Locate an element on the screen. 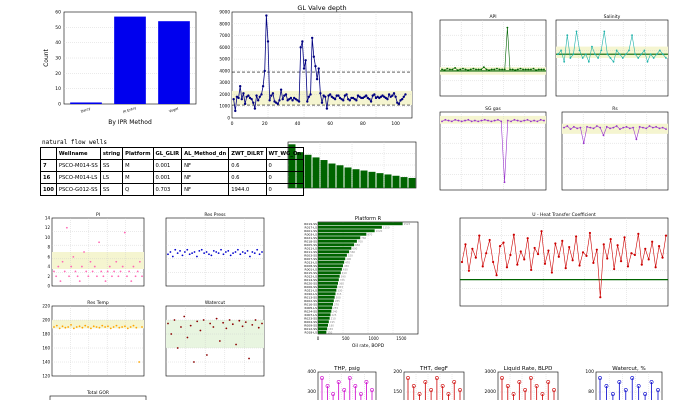 Image resolution: width=698 pixels, height=400 pixels. platform-r-category-label: R002-SS is located at coordinates (310, 301).